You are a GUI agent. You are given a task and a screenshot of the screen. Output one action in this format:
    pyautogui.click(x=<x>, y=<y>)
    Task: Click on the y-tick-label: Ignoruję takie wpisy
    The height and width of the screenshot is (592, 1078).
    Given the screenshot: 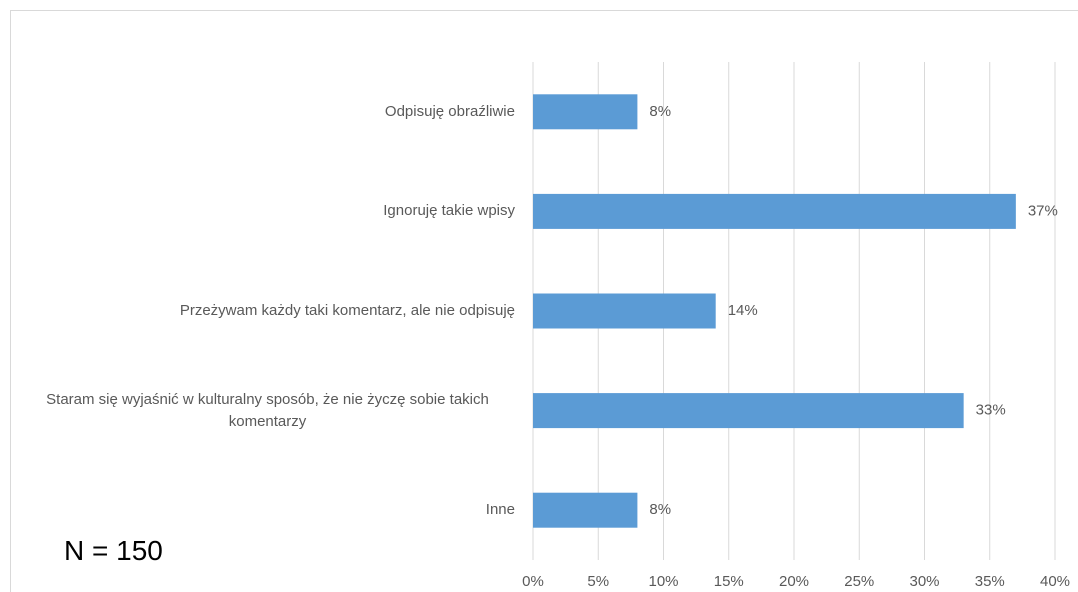 What is the action you would take?
    pyautogui.click(x=449, y=211)
    